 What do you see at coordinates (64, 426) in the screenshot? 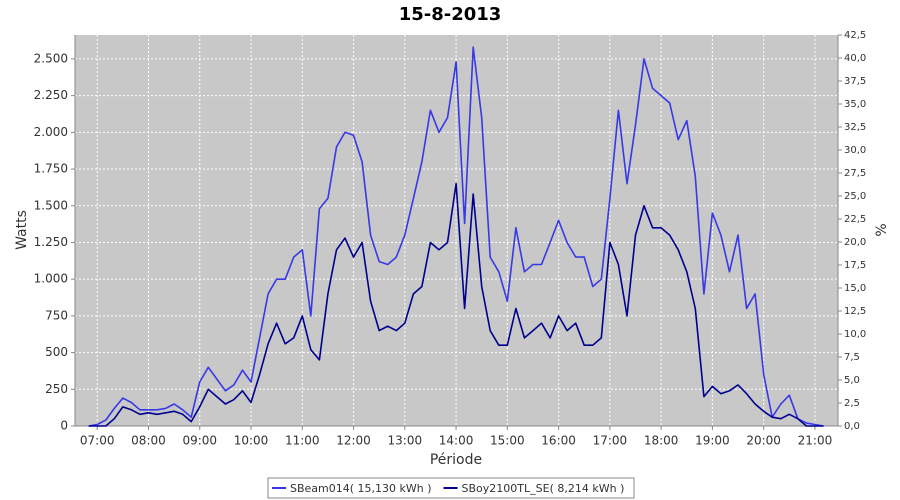
I see `y-tick-label: 0` at bounding box center [64, 426].